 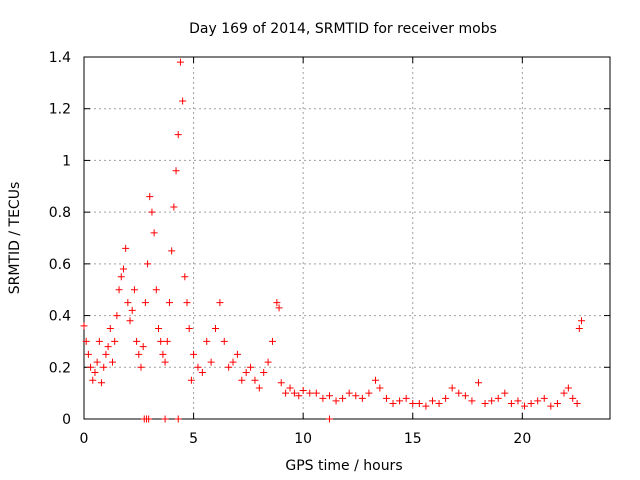 I want to click on y-tick-label: 1.4, so click(x=60, y=58).